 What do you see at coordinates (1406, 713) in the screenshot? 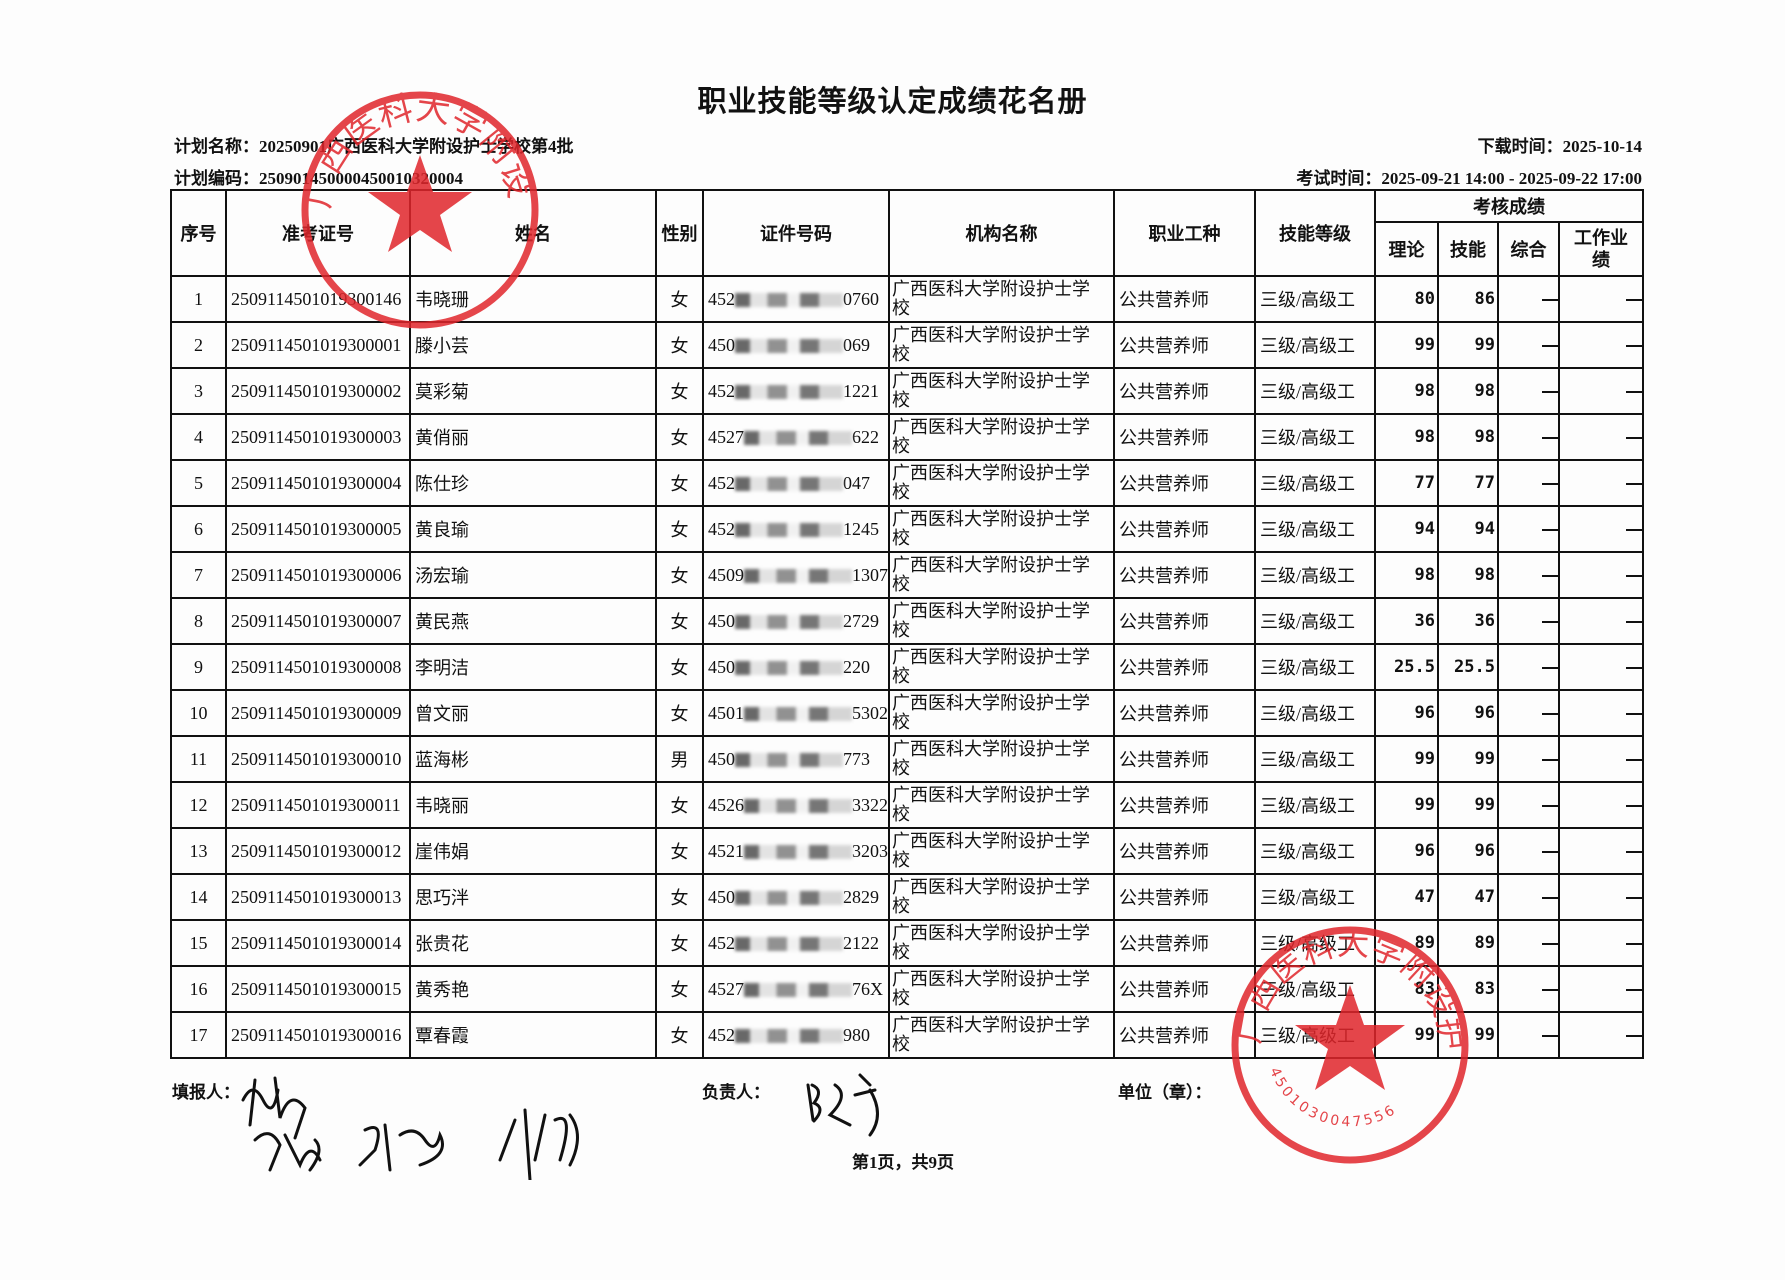
I see `theory-score: 96` at bounding box center [1406, 713].